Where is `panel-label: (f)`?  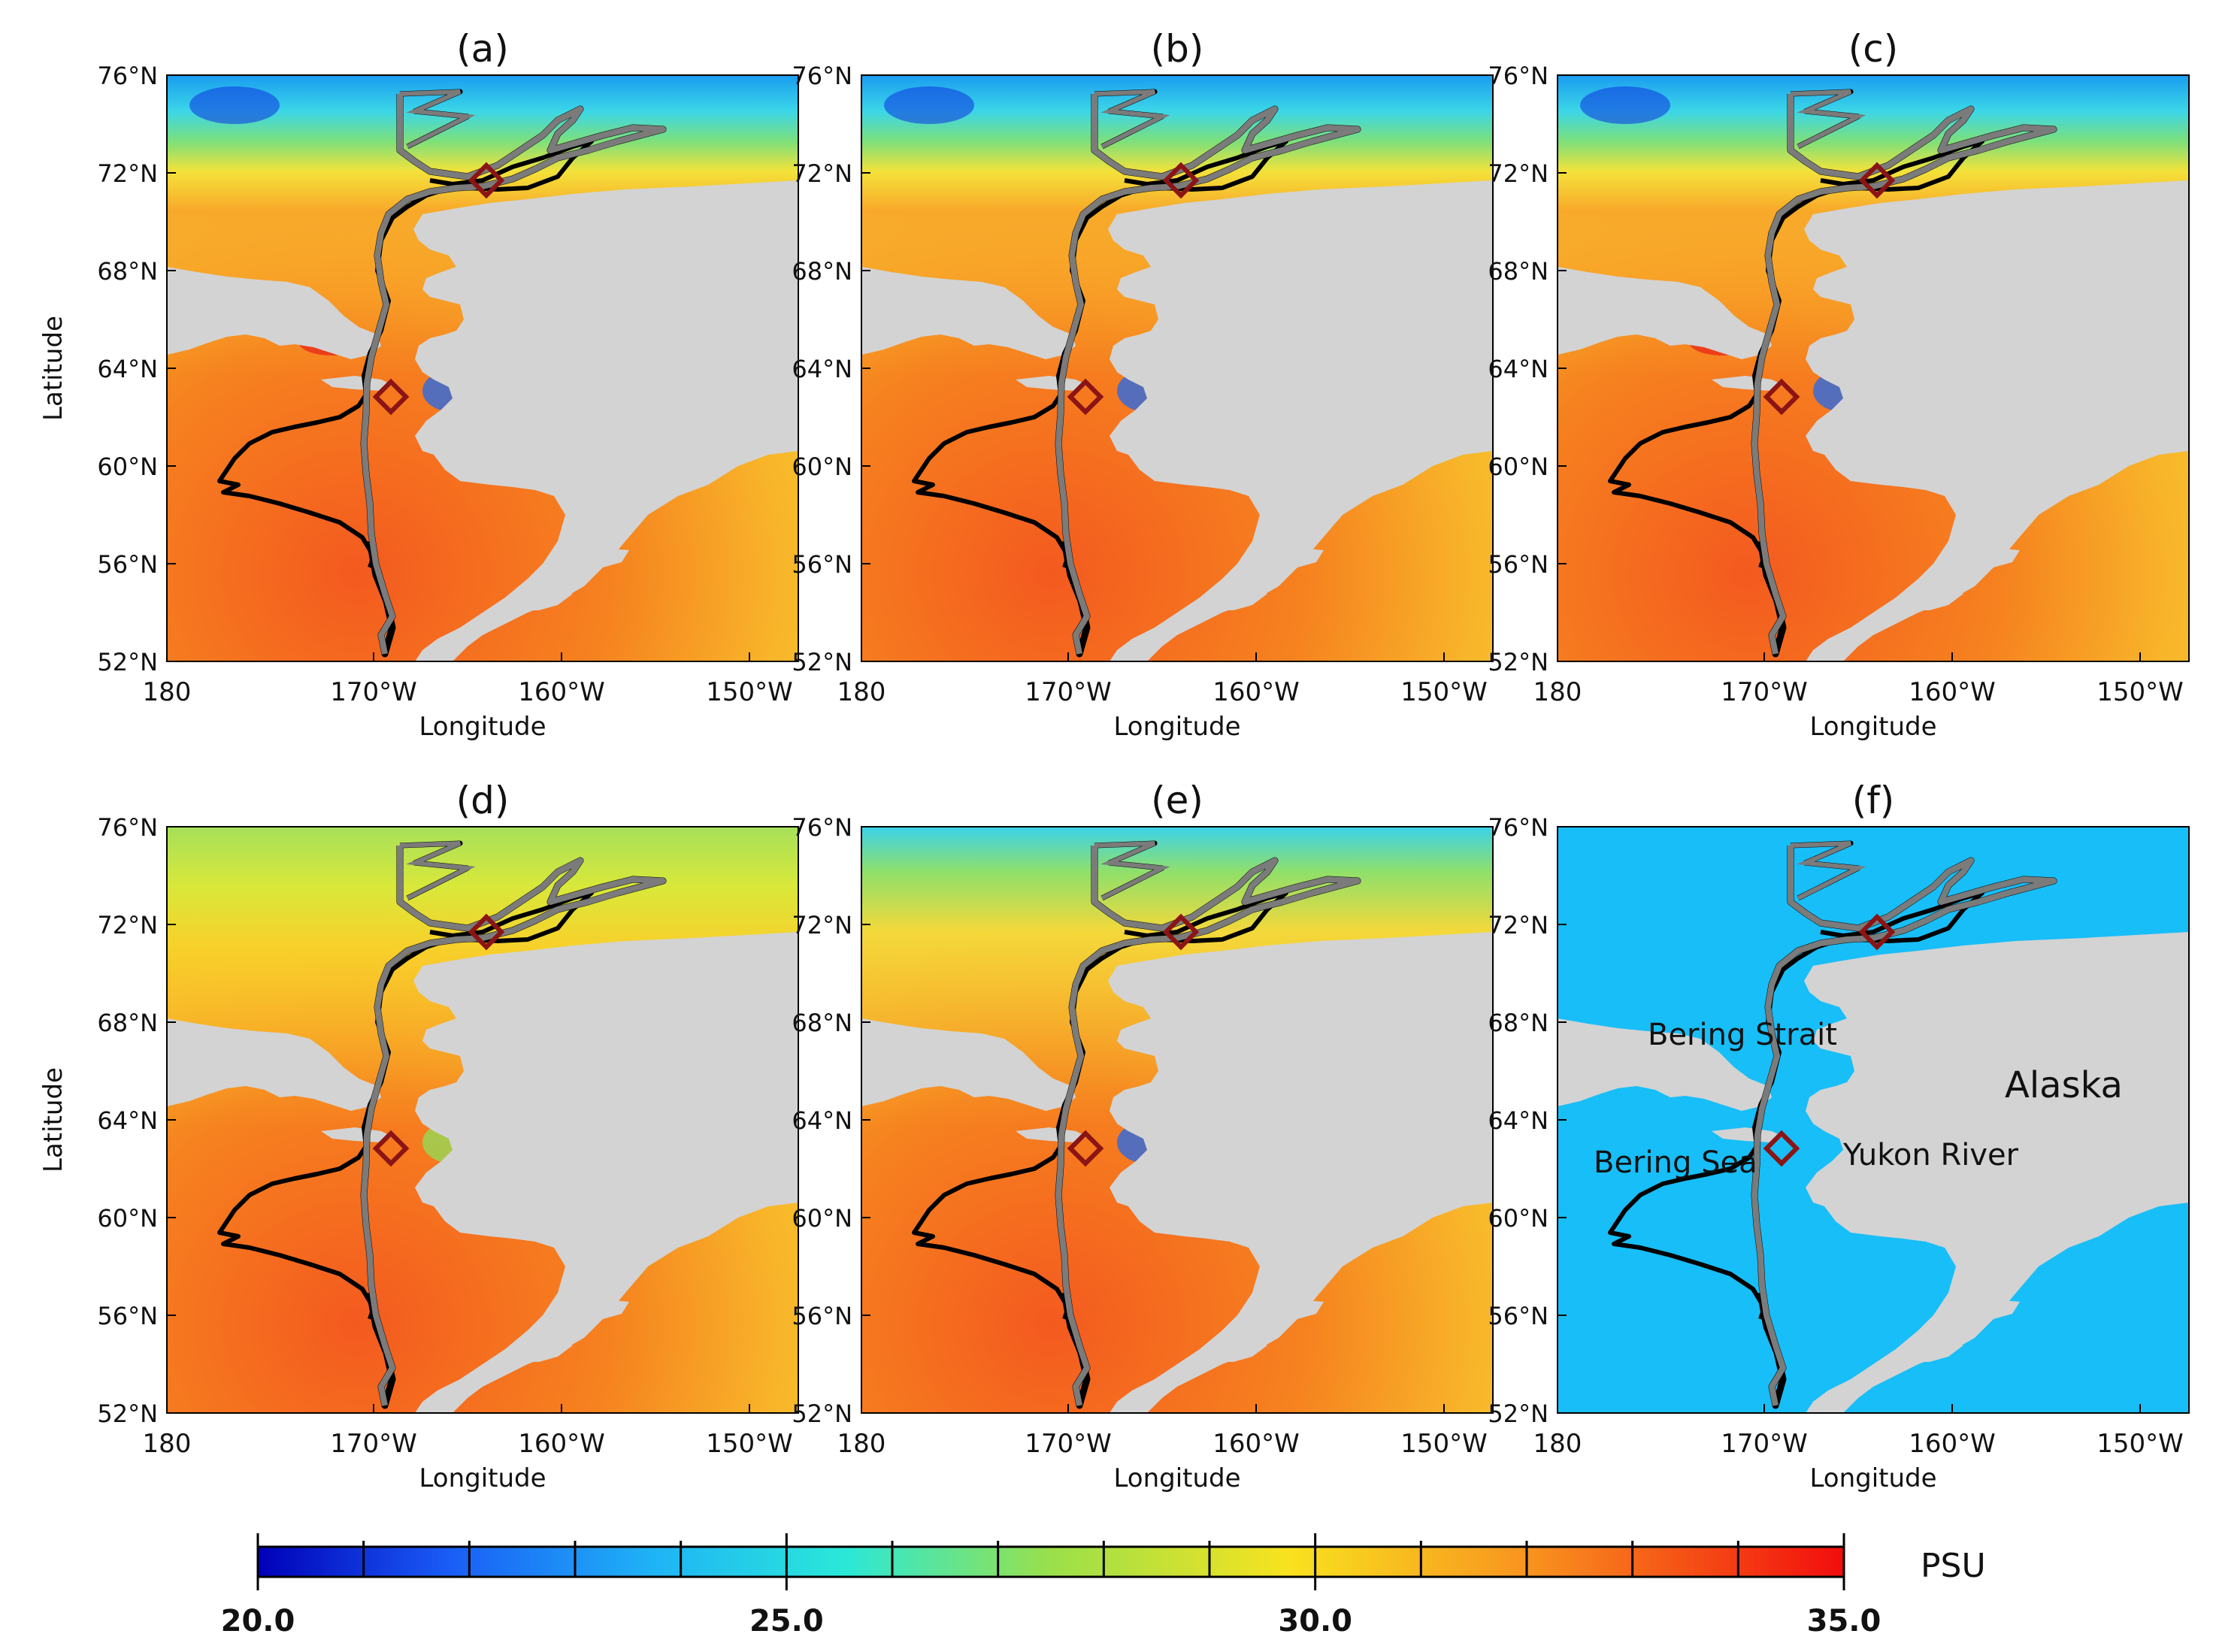 panel-label: (f) is located at coordinates (1874, 801).